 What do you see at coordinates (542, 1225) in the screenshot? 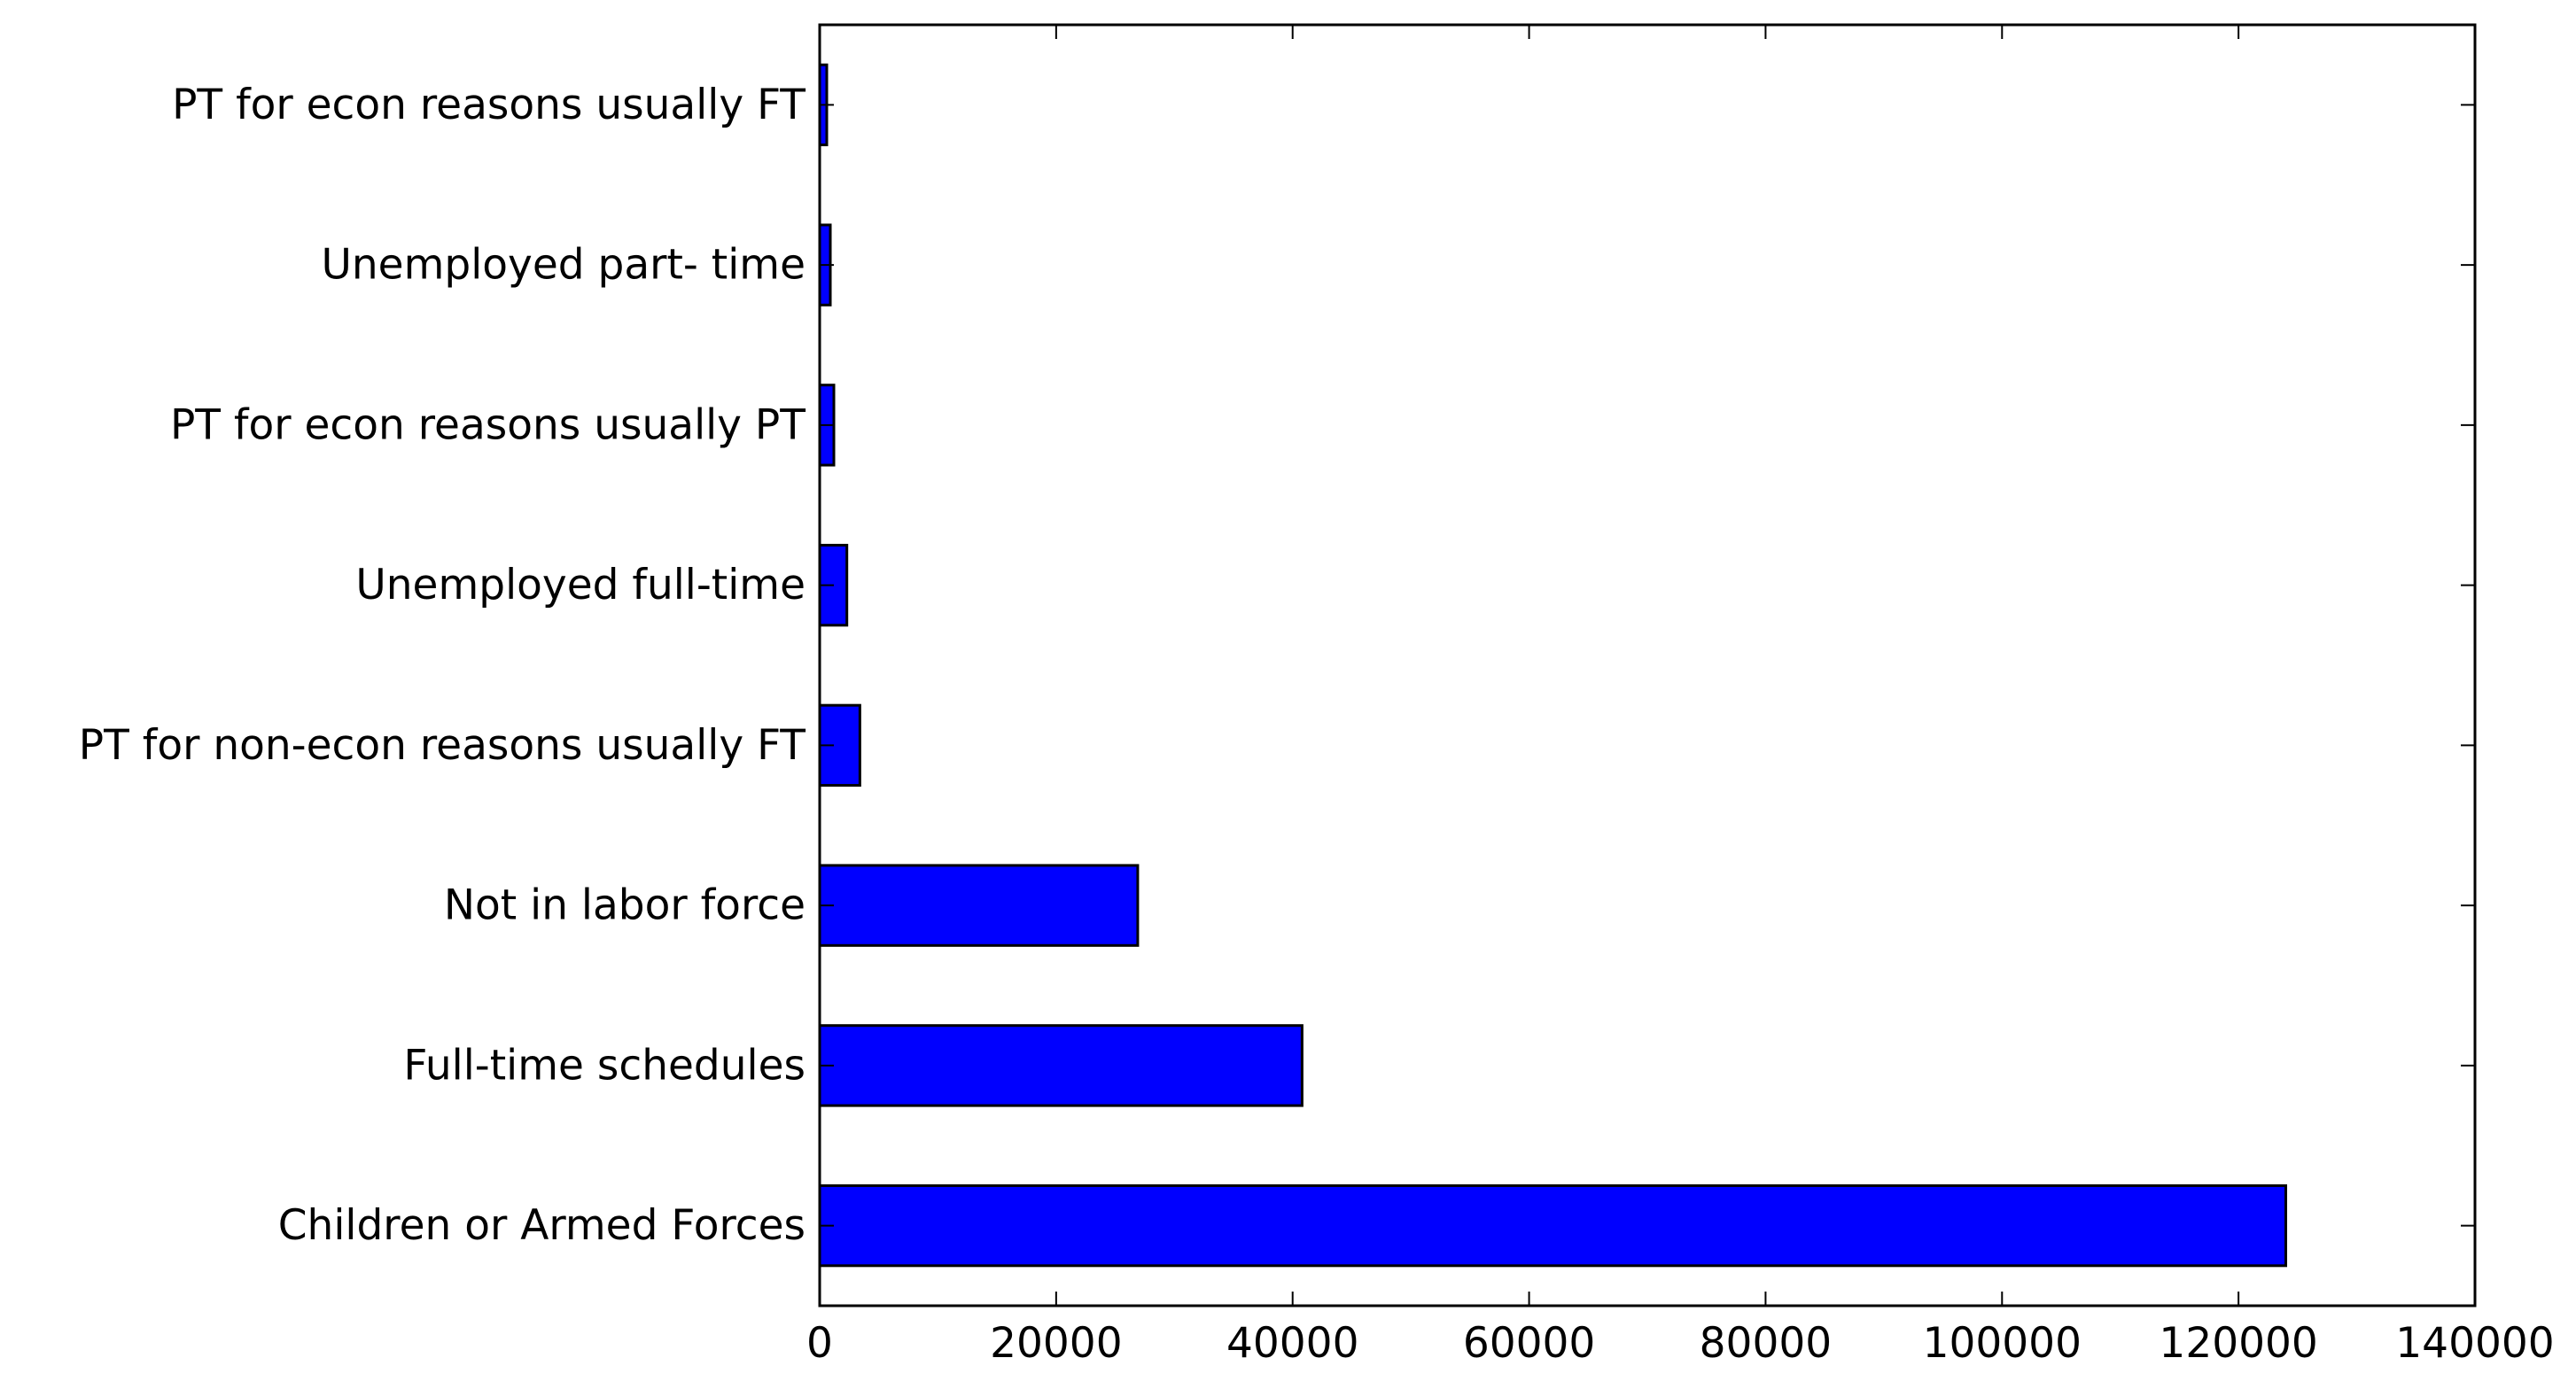
I see `y-tick-label: Children or Armed Forces` at bounding box center [542, 1225].